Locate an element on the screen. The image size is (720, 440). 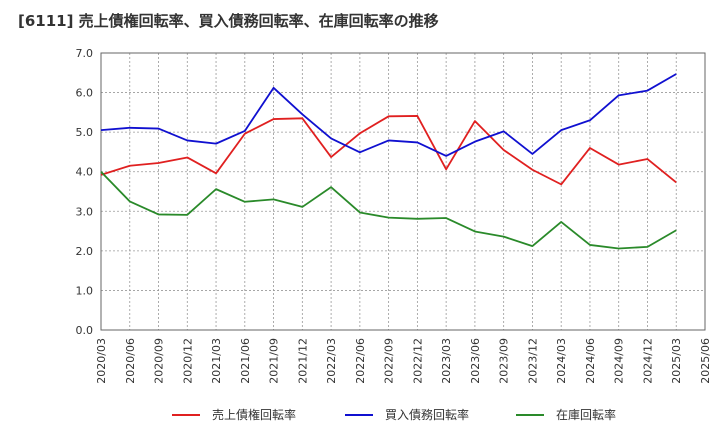
x-tick-label: 2023/12 is located at coordinates (532, 361).